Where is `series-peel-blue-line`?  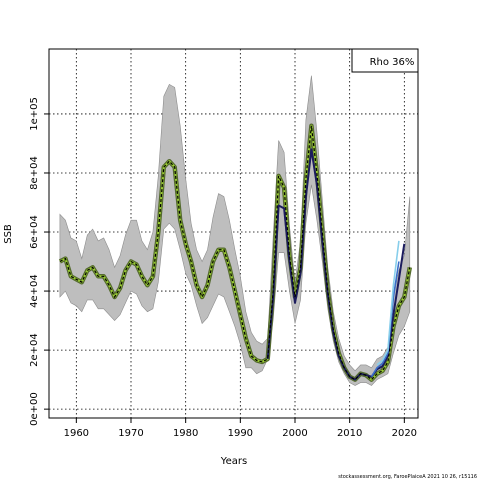 series-peel-blue-line is located at coordinates (385, 319).